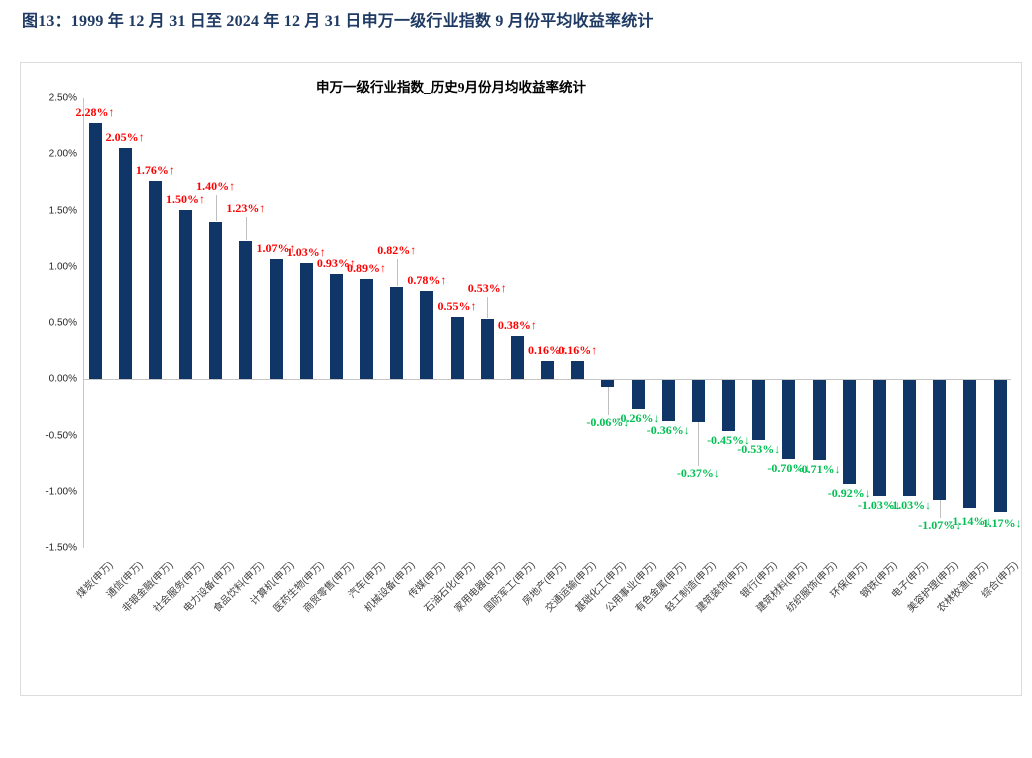  What do you see at coordinates (62, 379) in the screenshot?
I see `y-tick-label: 0.00%` at bounding box center [62, 379].